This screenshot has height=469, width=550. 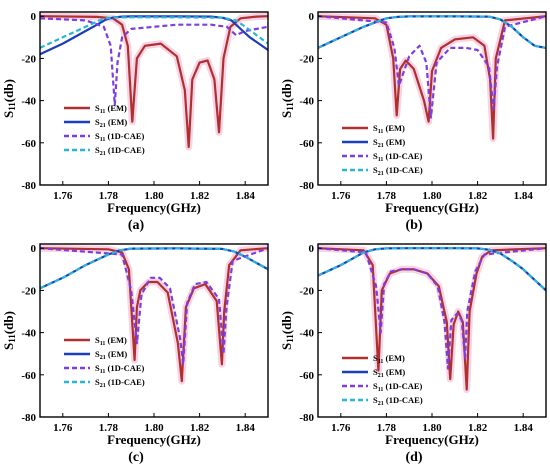 What do you see at coordinates (136, 457) in the screenshot?
I see `panel-label: (c)` at bounding box center [136, 457].